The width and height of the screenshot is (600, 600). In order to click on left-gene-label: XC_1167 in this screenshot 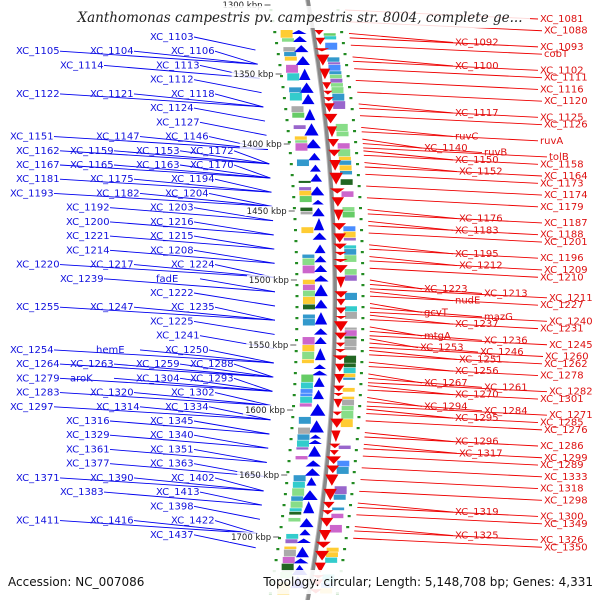, I will do `click(38, 165)`.